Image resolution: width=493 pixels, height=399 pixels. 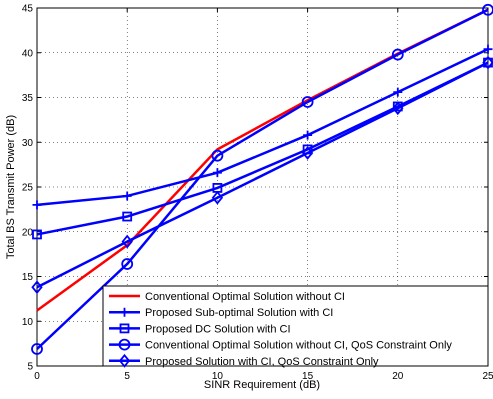 What do you see at coordinates (28, 232) in the screenshot?
I see `y-tick-label: 20` at bounding box center [28, 232].